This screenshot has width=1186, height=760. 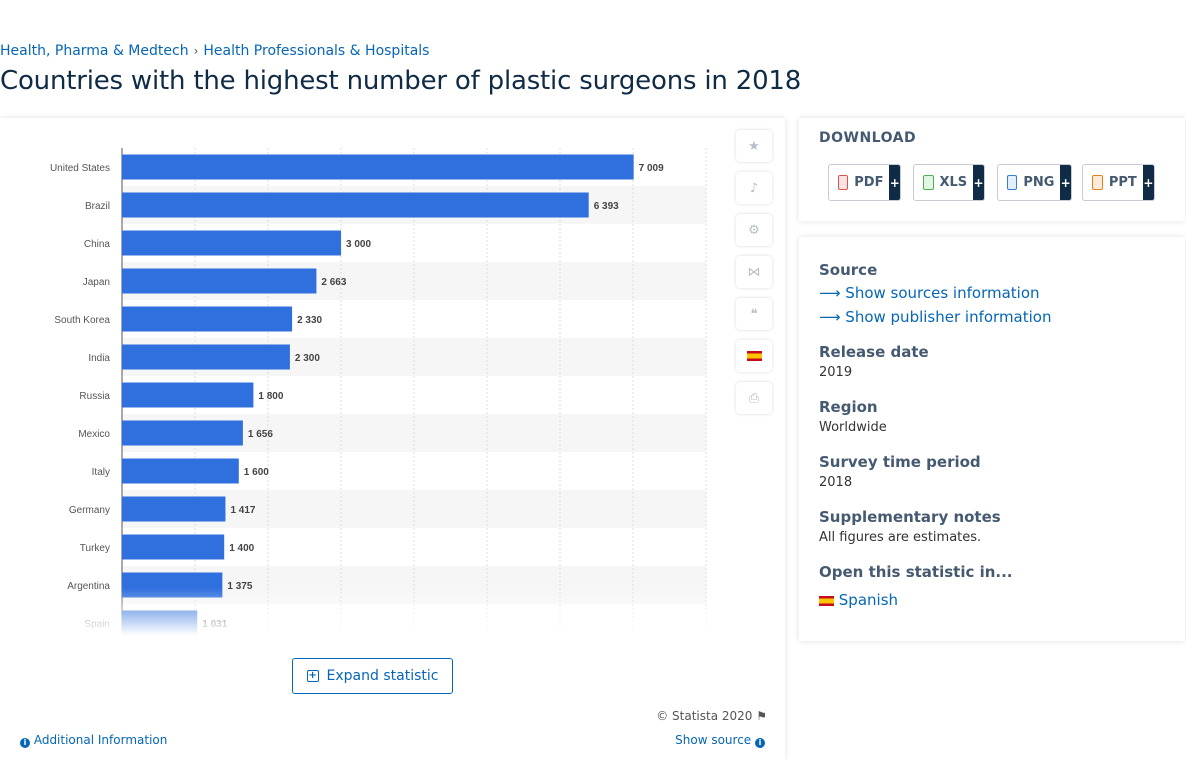 I want to click on additional-information-label: Additional Information, so click(x=100, y=740).